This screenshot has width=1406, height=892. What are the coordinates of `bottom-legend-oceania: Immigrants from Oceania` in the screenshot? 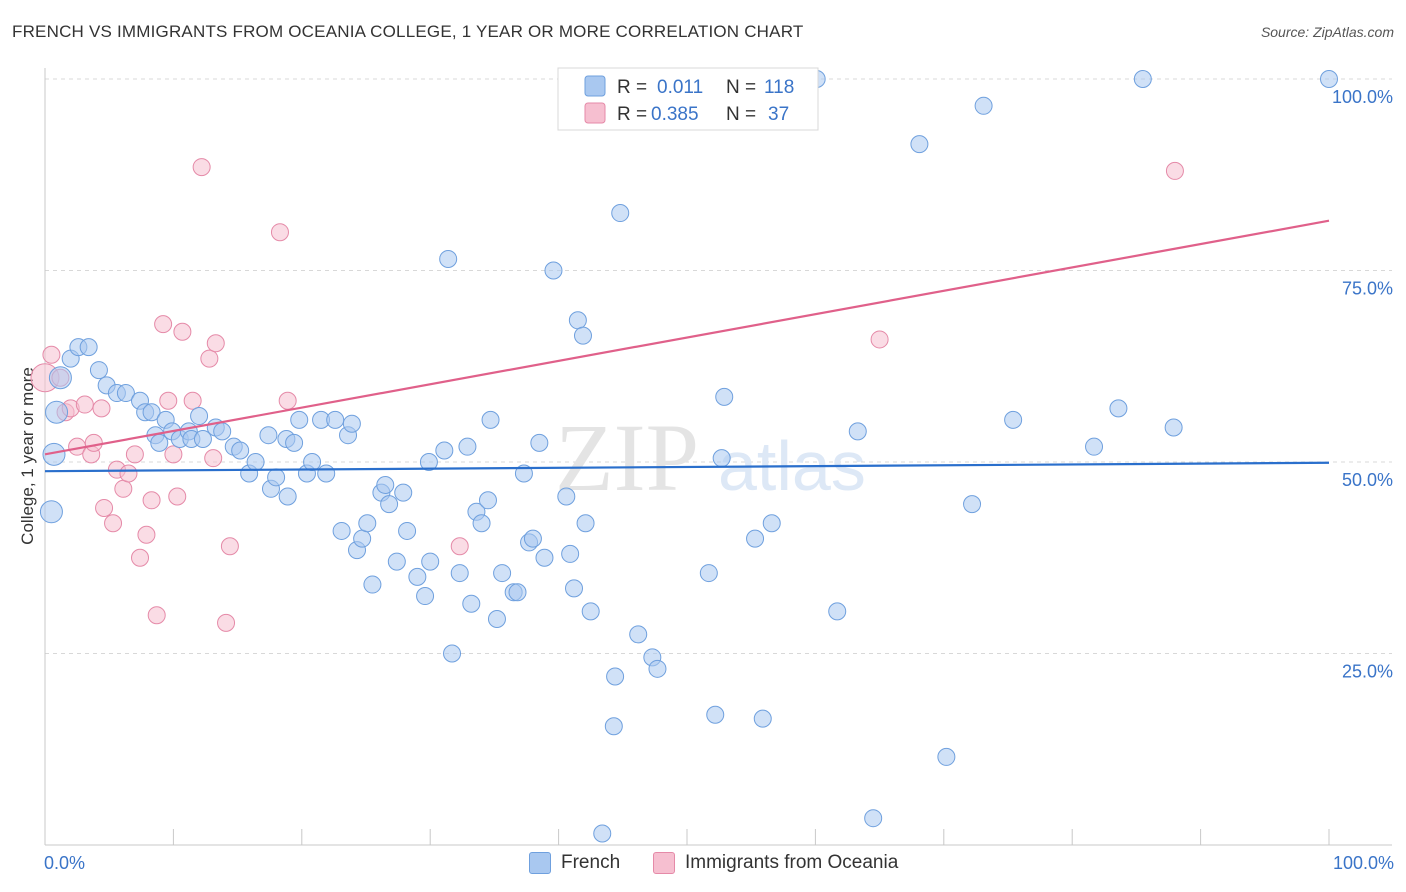 It's located at (775, 863).